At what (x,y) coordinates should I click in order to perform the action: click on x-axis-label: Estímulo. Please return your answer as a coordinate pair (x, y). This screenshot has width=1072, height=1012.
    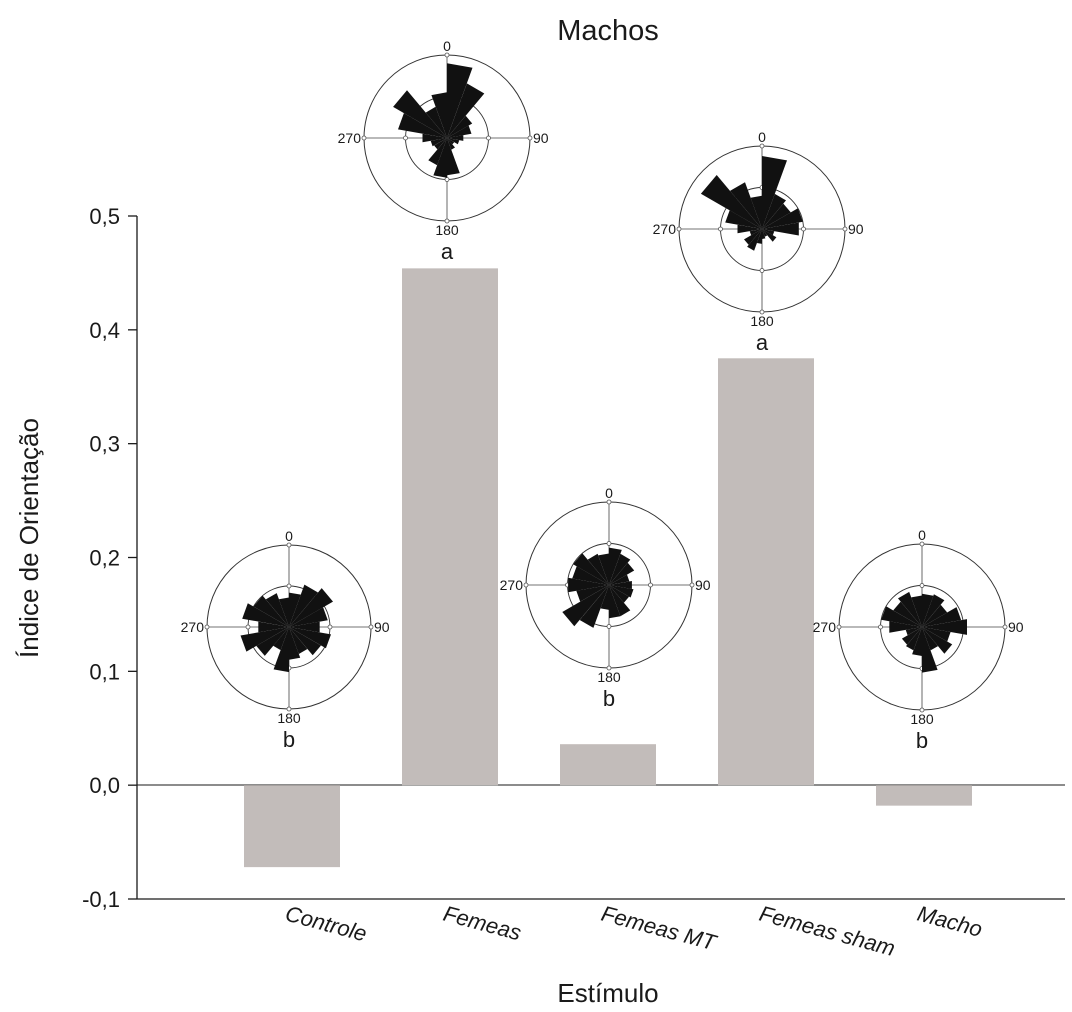
    Looking at the image, I should click on (607, 993).